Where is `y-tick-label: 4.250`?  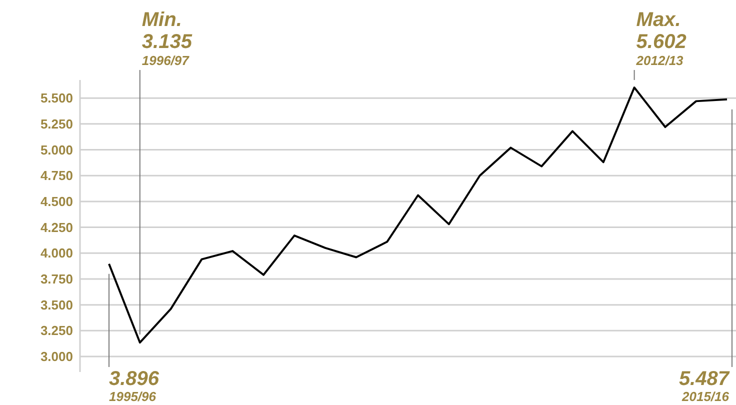
y-tick-label: 4.250 is located at coordinates (56, 227).